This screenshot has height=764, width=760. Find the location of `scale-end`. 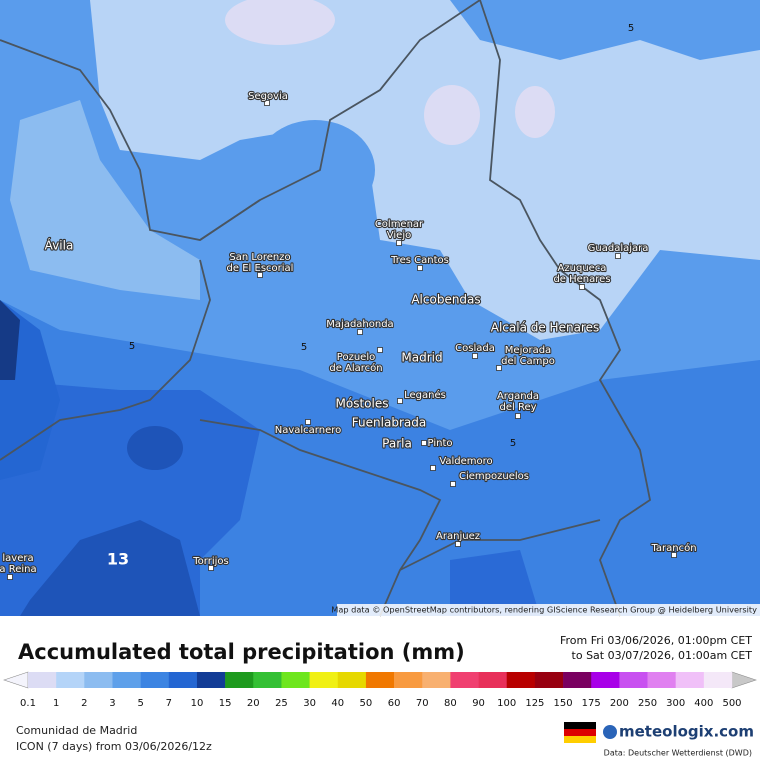

scale-end is located at coordinates (16, 680).